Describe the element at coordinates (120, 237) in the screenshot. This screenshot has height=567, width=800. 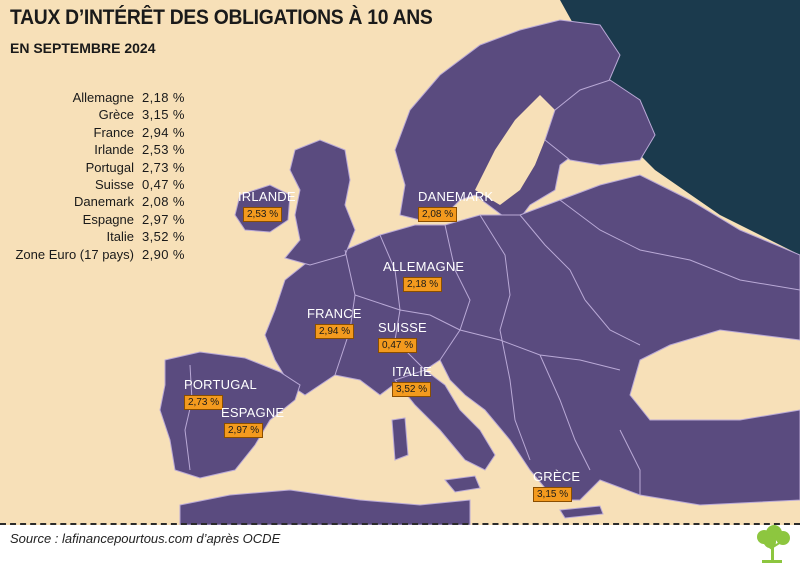
I see `rate-country: Italie` at that location.